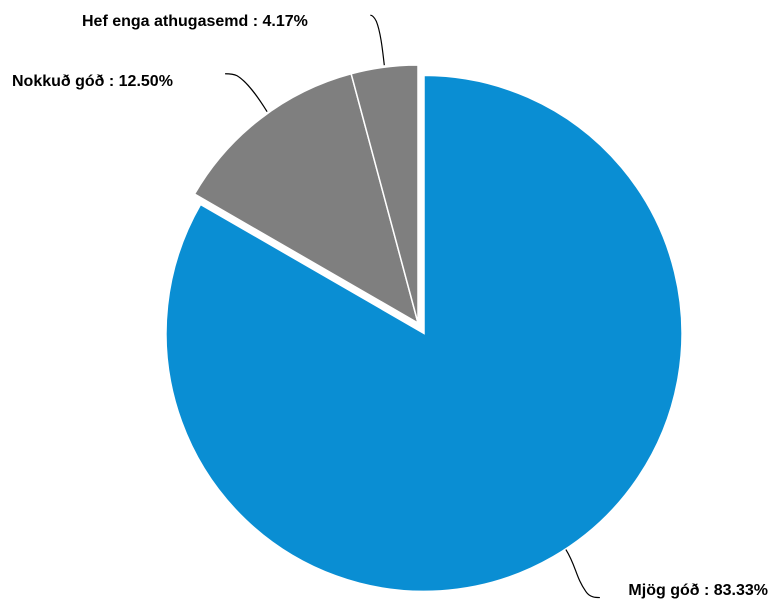  Describe the element at coordinates (698, 590) in the screenshot. I see `label-mjog-god: Mjög góð : 83.33%` at that location.